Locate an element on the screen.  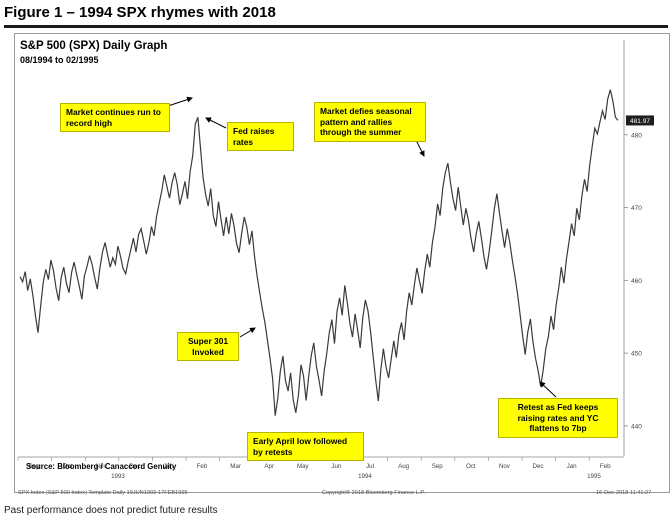
x-month-label: Jul is located at coordinates (370, 466).